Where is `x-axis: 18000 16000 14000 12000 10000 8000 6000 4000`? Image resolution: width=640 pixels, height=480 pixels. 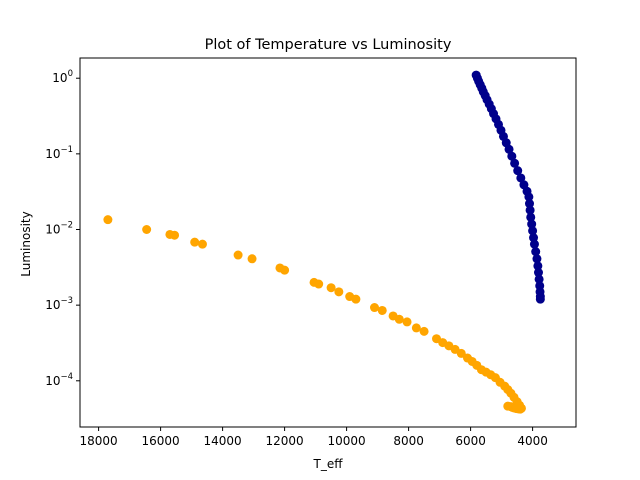 x-axis: 18000 16000 14000 12000 10000 8000 6000 4000 is located at coordinates (314, 437).